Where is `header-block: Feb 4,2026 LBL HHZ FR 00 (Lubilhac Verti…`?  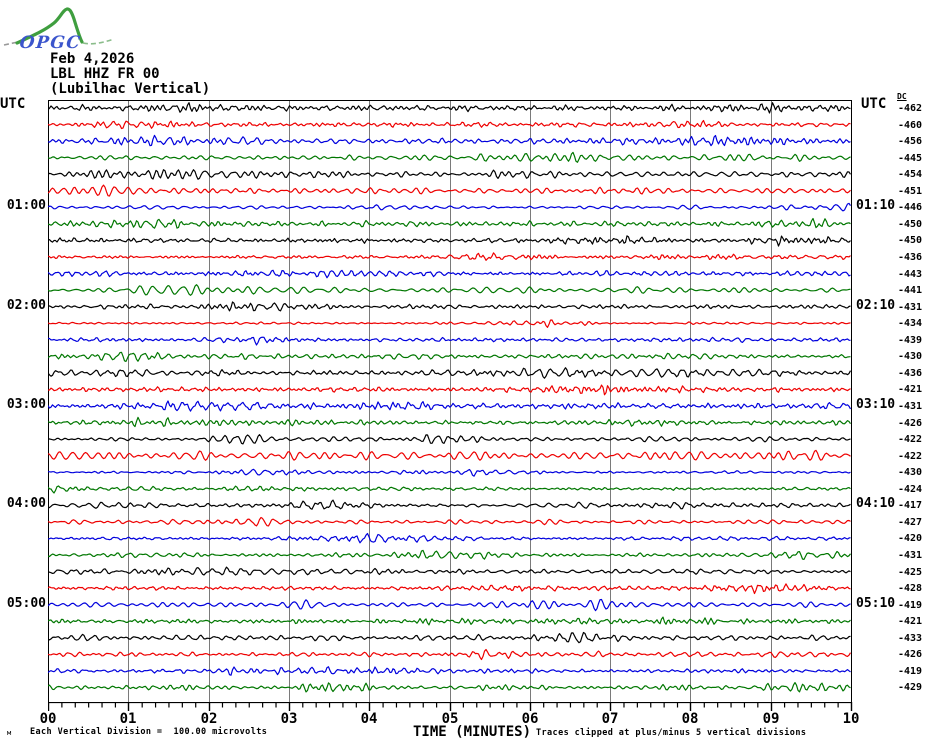 header-block: Feb 4,2026 LBL HHZ FR 00 (Lubilhac Verti… is located at coordinates (130, 74).